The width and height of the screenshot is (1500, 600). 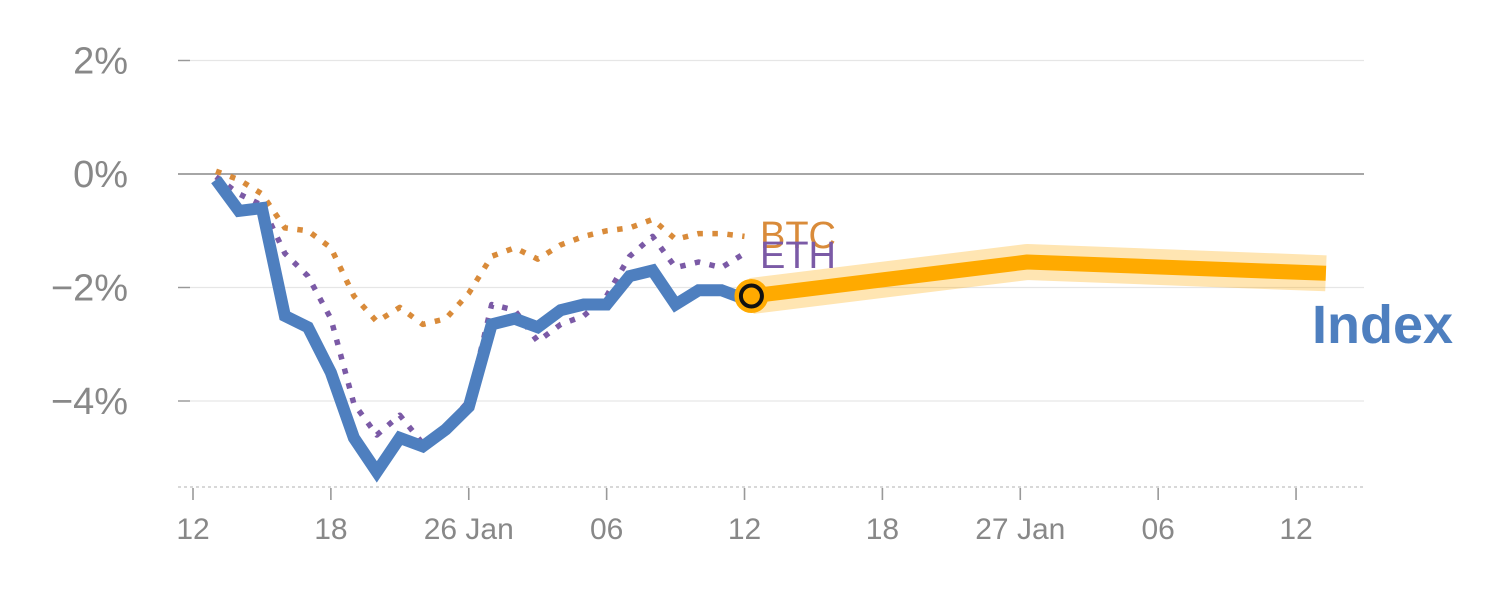 I want to click on y-tick-label: −2%, so click(x=89, y=289).